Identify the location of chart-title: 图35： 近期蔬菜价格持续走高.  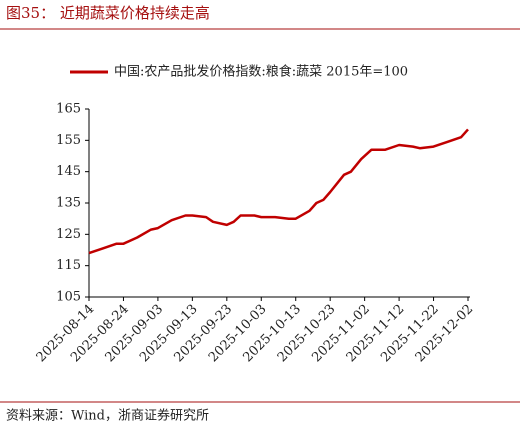
(108, 13).